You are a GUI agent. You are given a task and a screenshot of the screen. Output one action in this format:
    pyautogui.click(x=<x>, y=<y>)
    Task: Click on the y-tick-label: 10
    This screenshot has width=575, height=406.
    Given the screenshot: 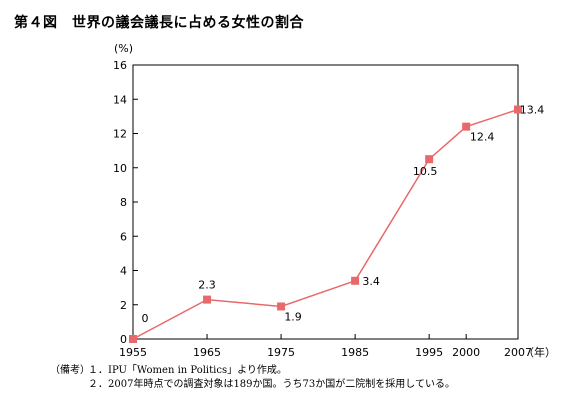 What is the action you would take?
    pyautogui.click(x=120, y=168)
    